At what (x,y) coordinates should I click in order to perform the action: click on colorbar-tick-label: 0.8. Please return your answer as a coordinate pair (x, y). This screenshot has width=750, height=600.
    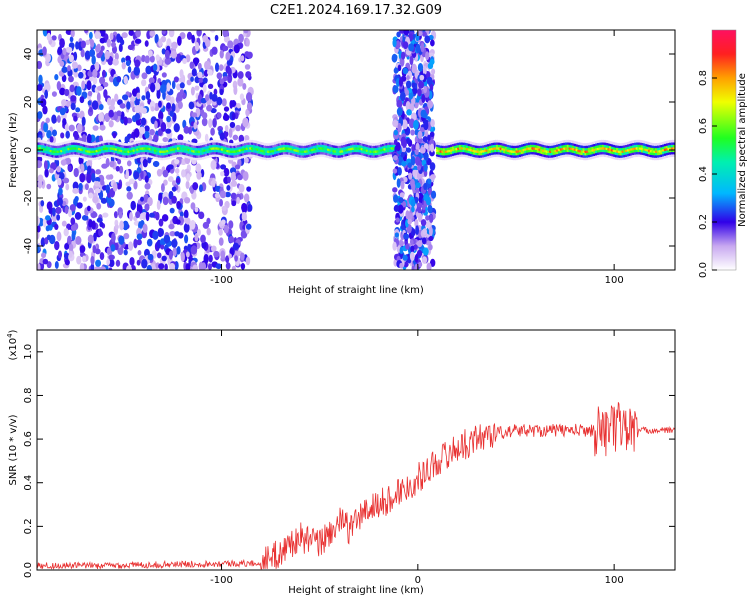
    Looking at the image, I should click on (703, 78).